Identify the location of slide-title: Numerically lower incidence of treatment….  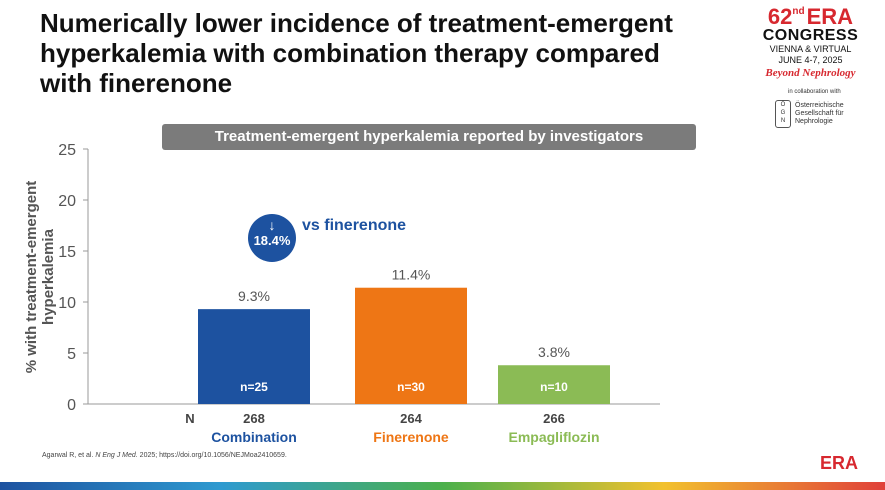
(385, 53).